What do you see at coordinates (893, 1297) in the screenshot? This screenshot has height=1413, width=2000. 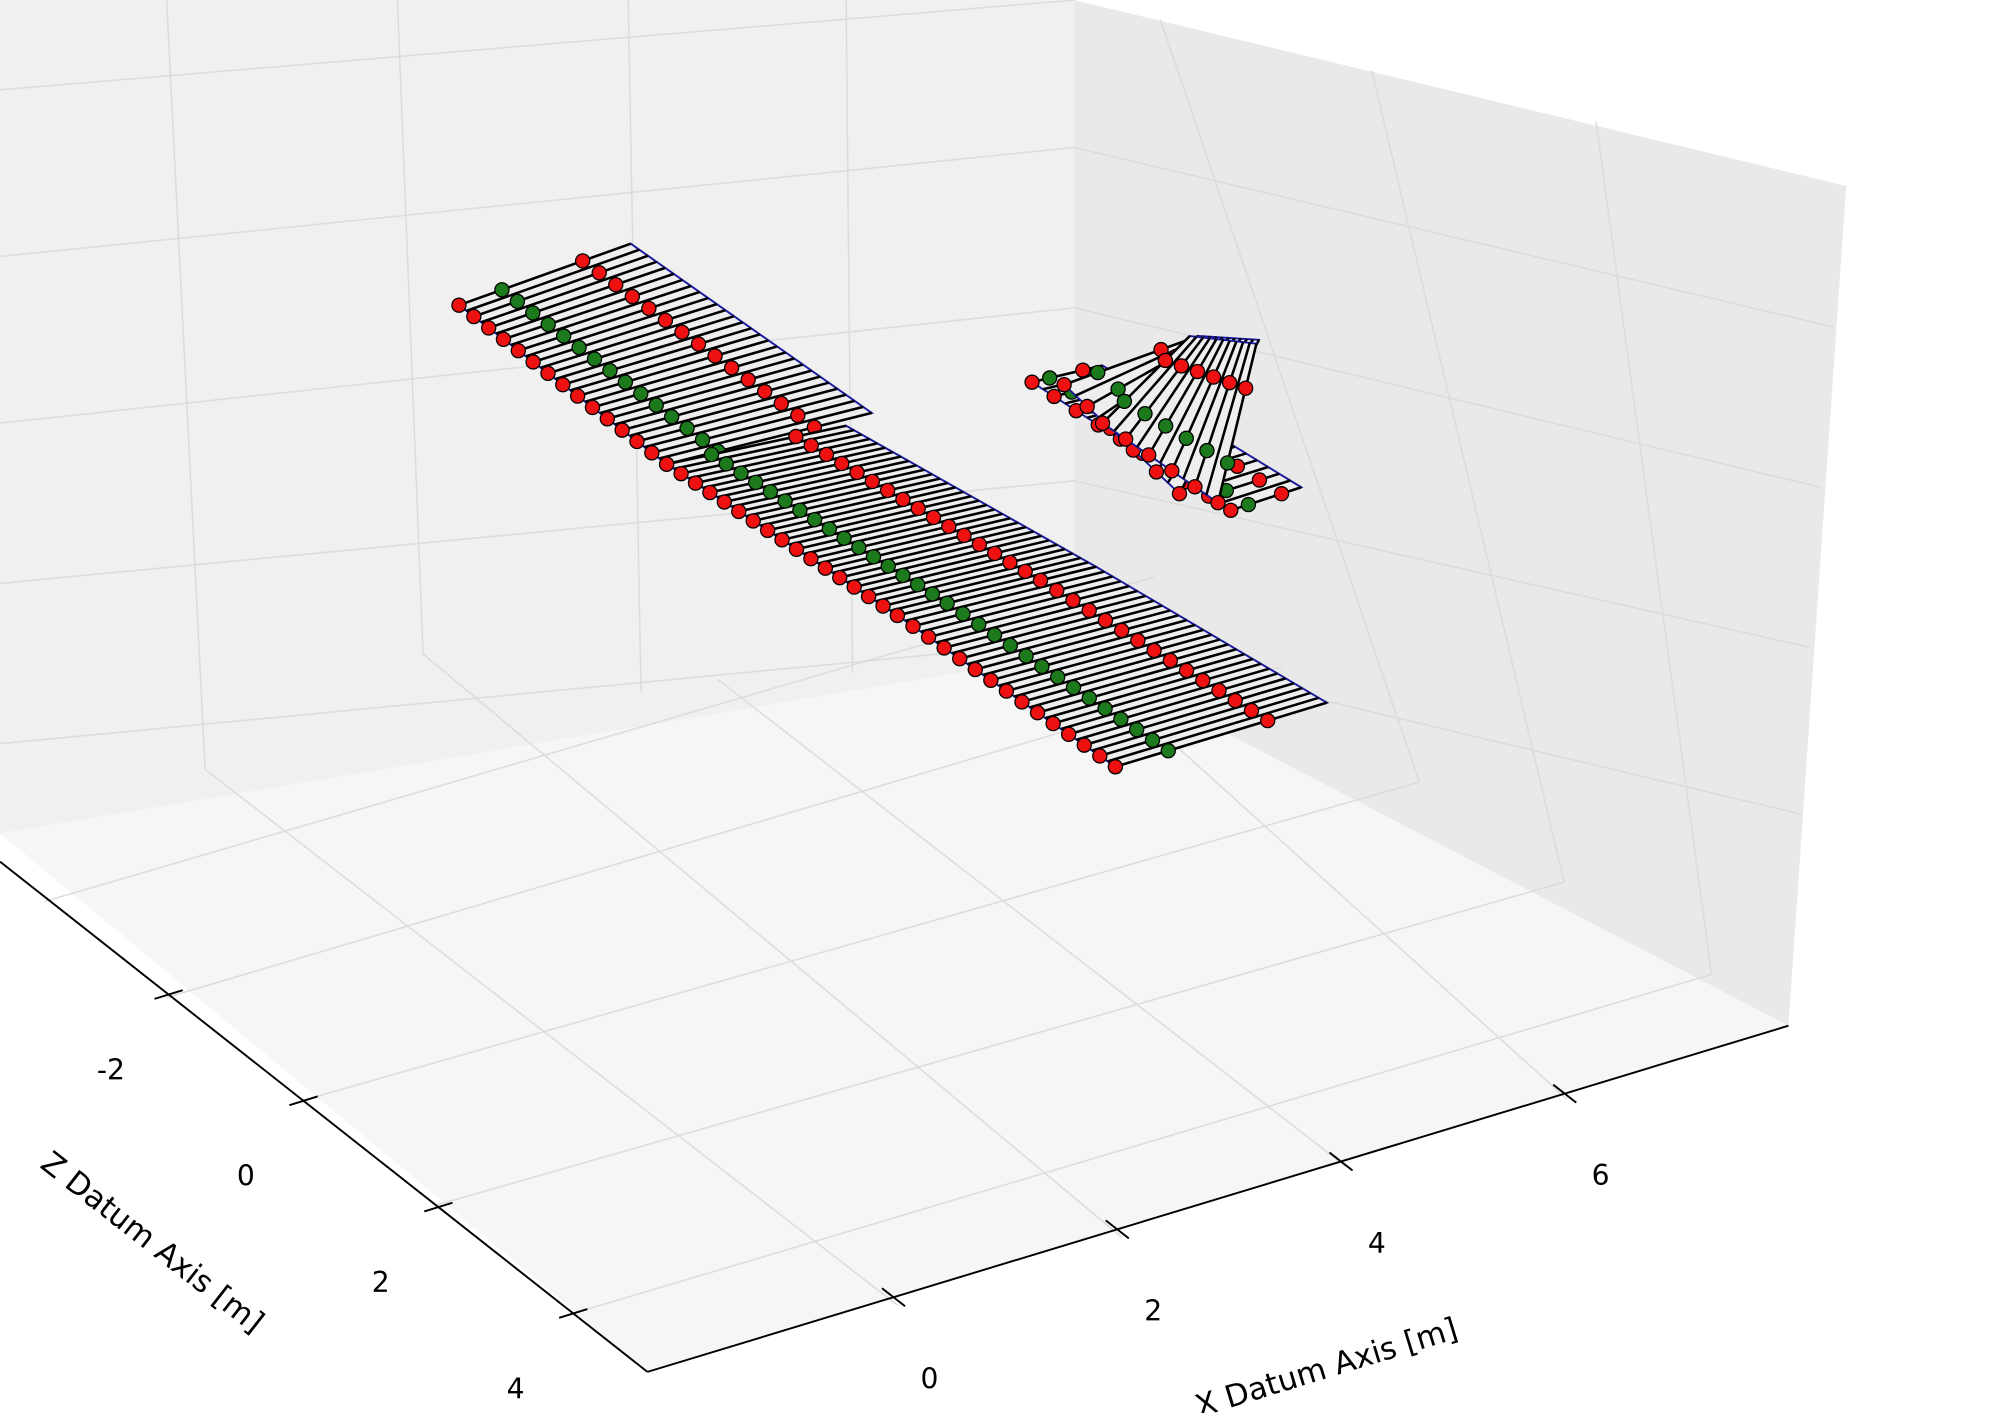 I see `x-tick` at bounding box center [893, 1297].